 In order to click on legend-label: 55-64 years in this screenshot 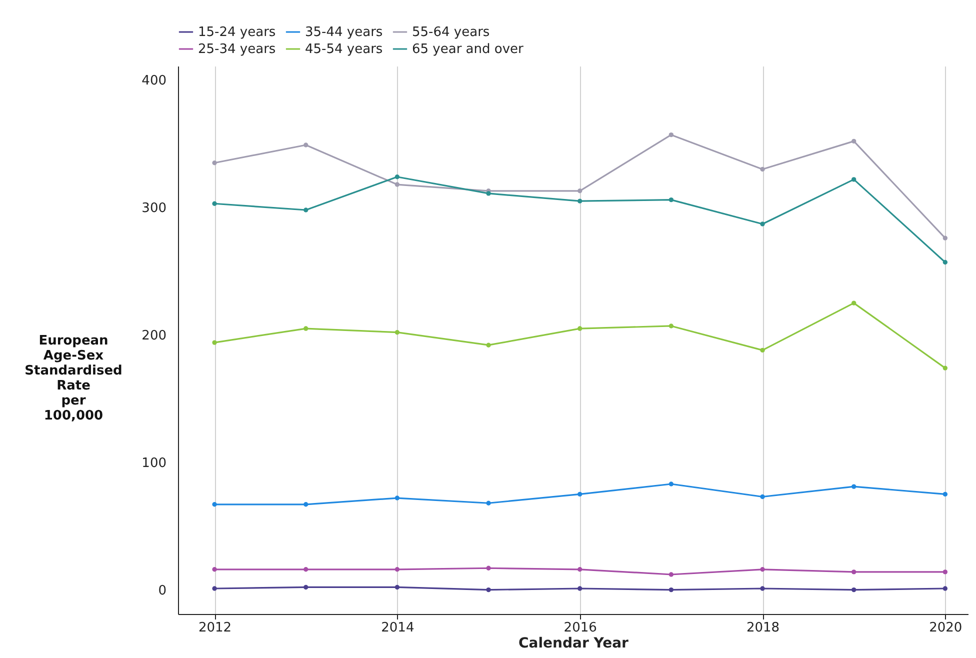, I will do `click(451, 32)`.